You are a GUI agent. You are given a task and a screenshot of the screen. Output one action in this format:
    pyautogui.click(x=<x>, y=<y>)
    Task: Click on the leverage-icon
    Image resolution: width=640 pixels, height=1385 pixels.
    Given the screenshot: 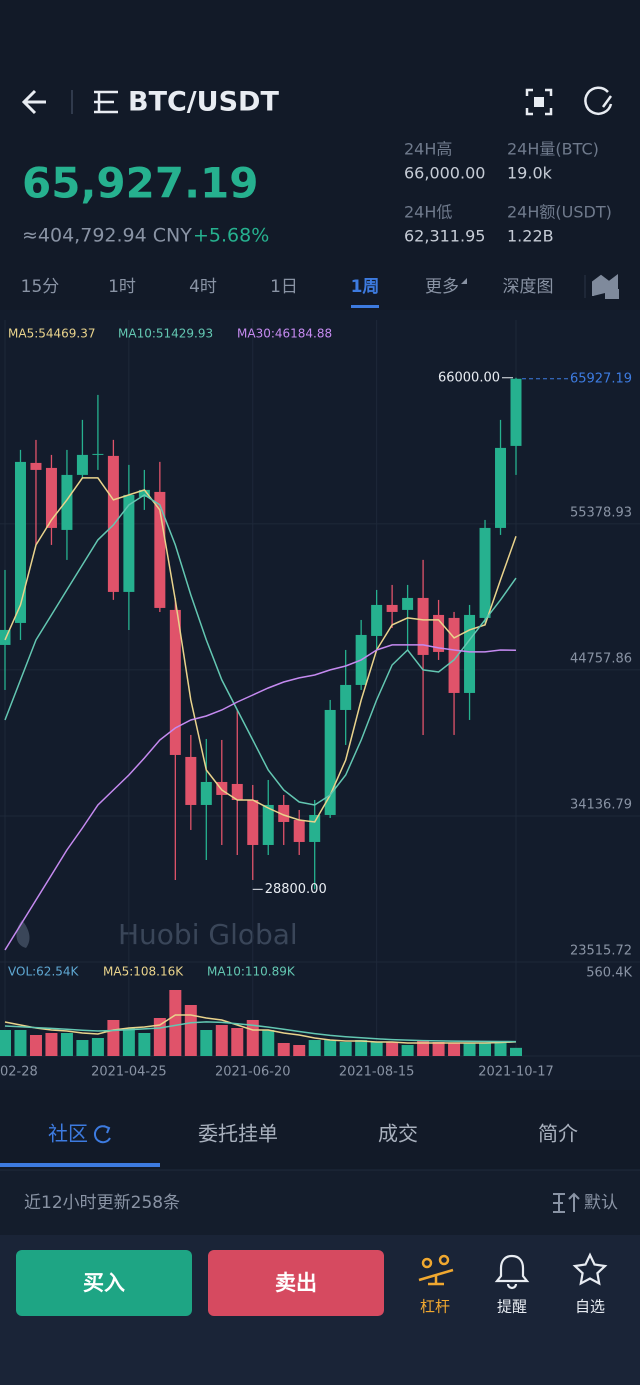 What is the action you would take?
    pyautogui.click(x=436, y=1270)
    